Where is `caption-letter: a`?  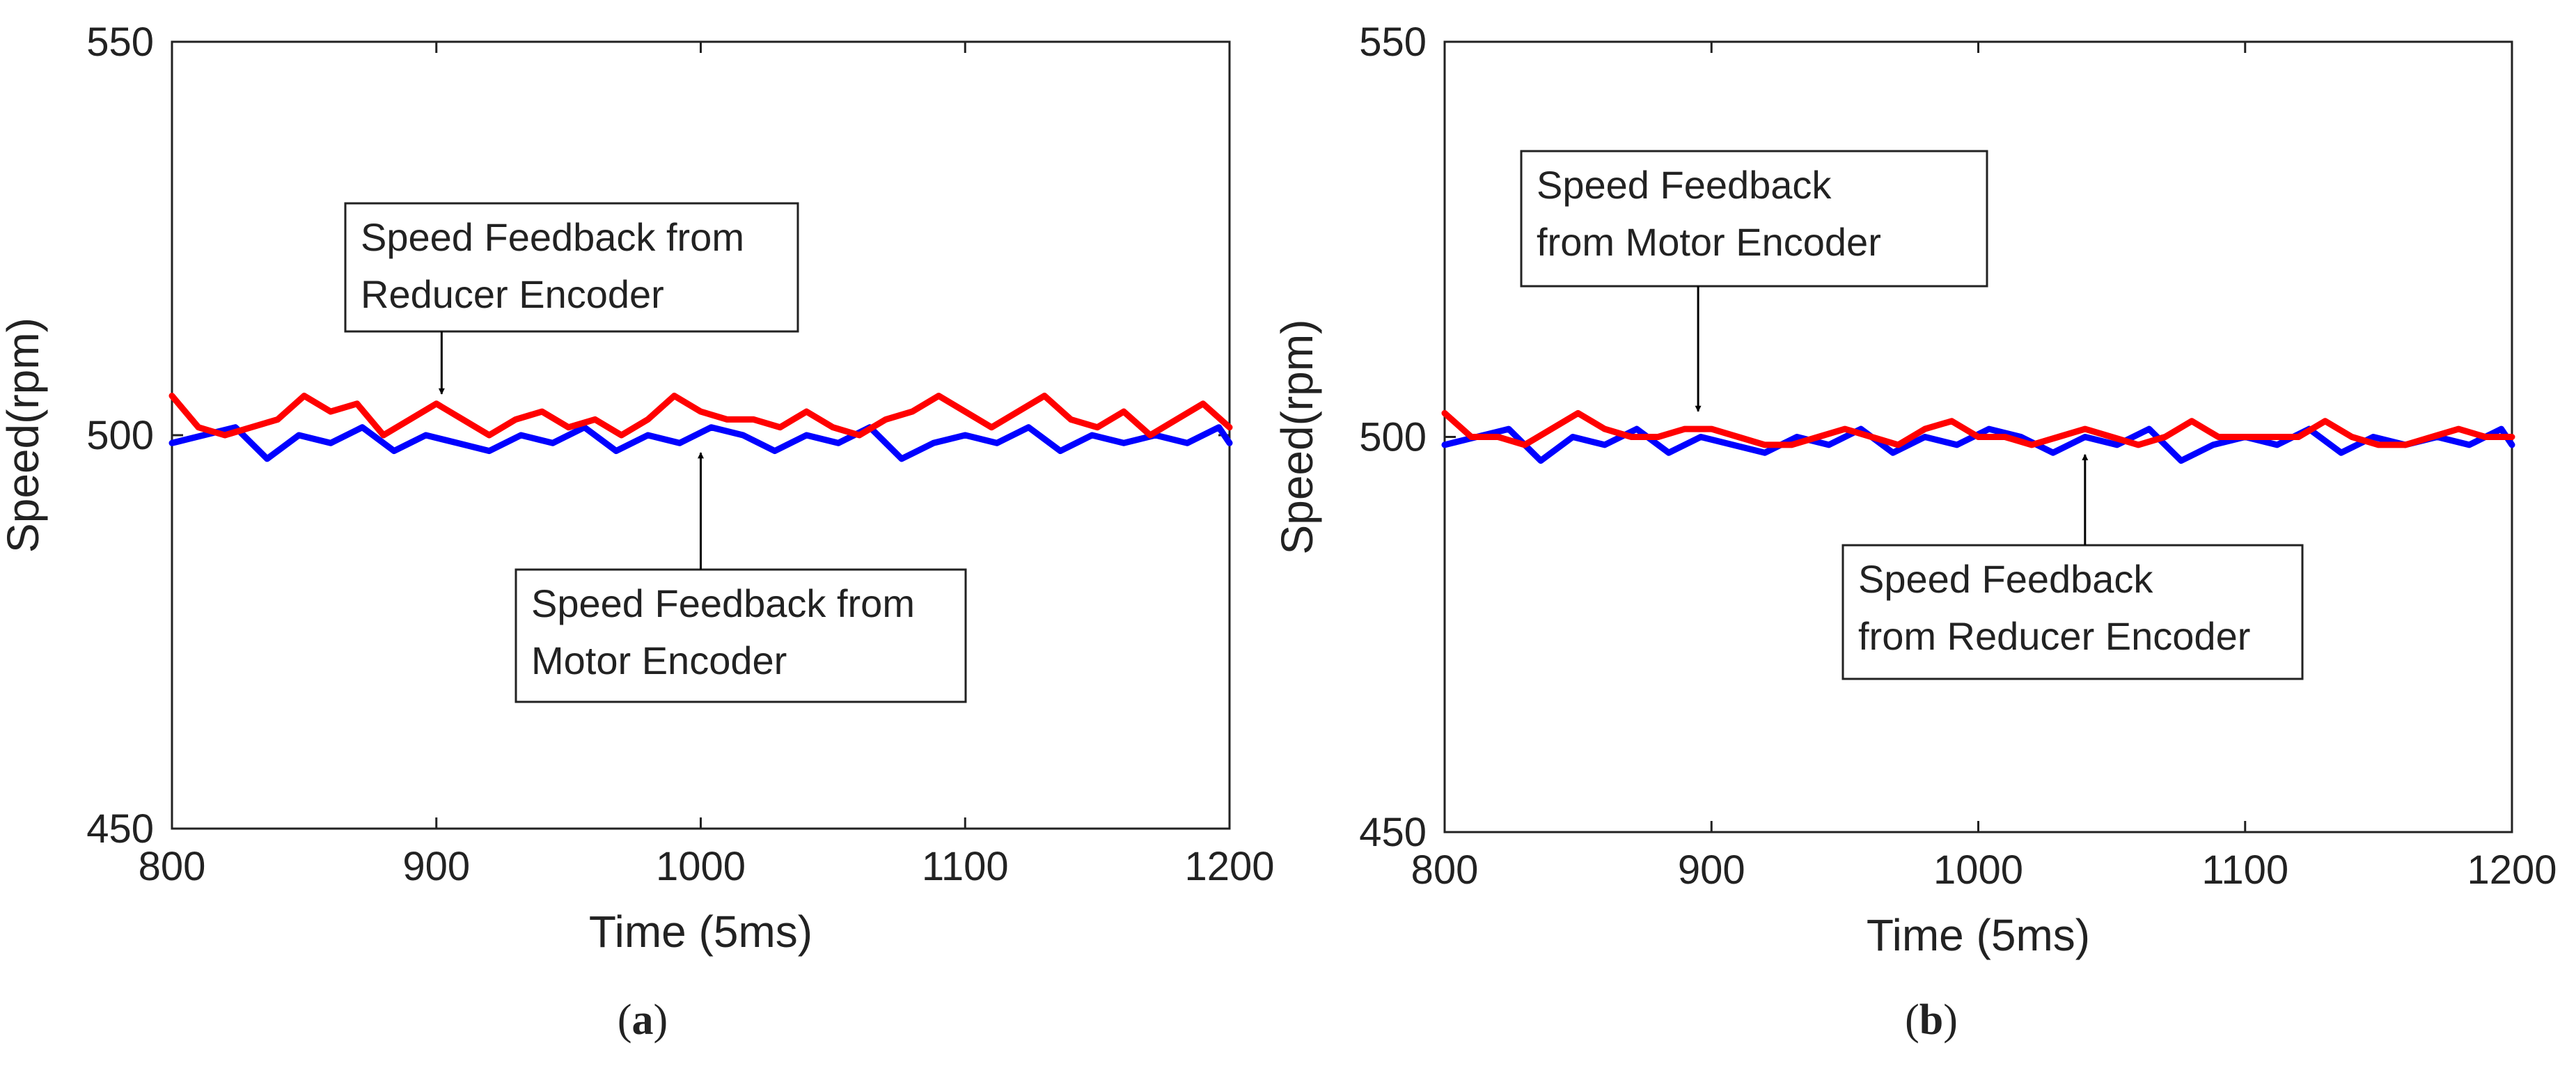 caption-letter: a is located at coordinates (643, 1020).